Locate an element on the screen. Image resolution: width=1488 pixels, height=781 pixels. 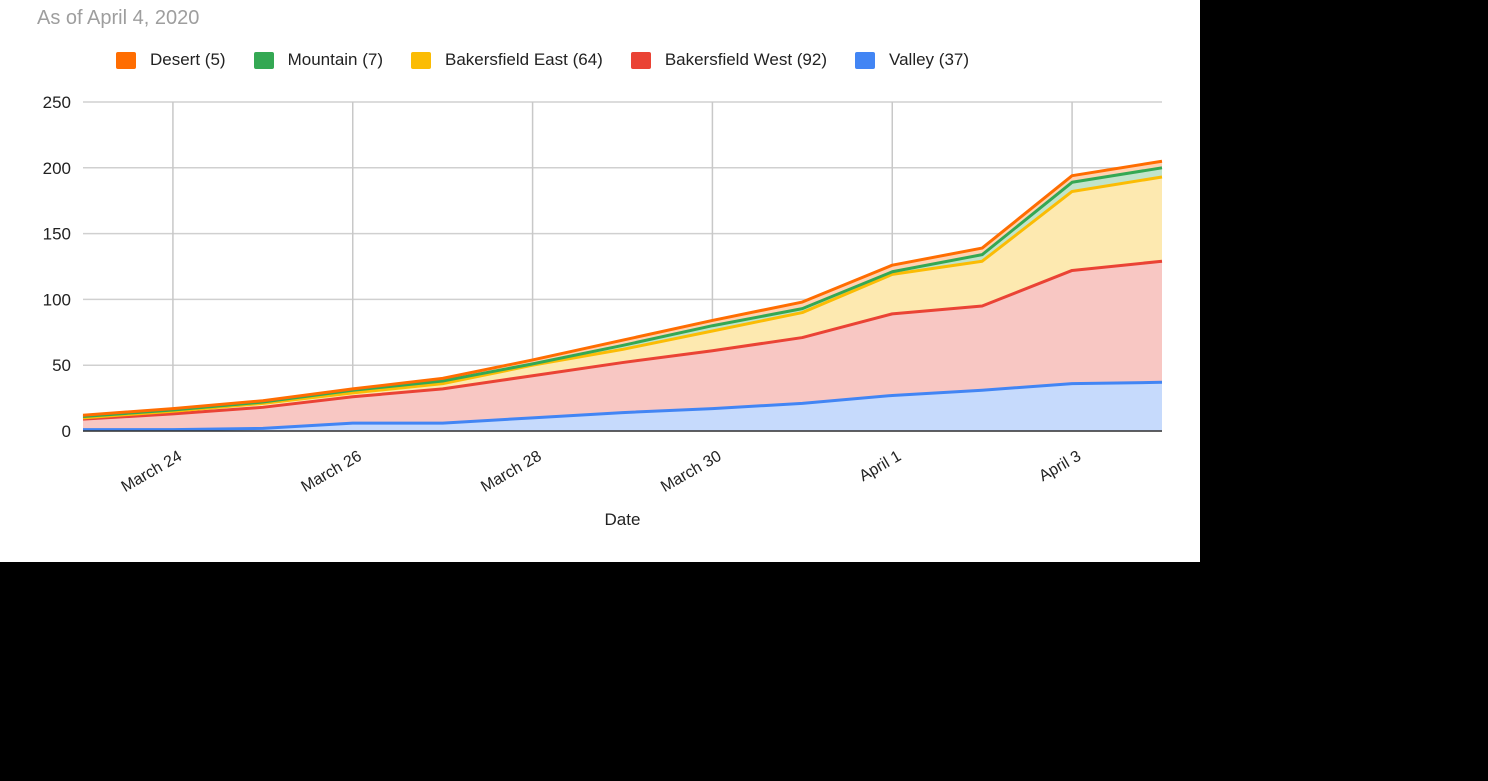
y-tick-label: 50 is located at coordinates (61, 365).